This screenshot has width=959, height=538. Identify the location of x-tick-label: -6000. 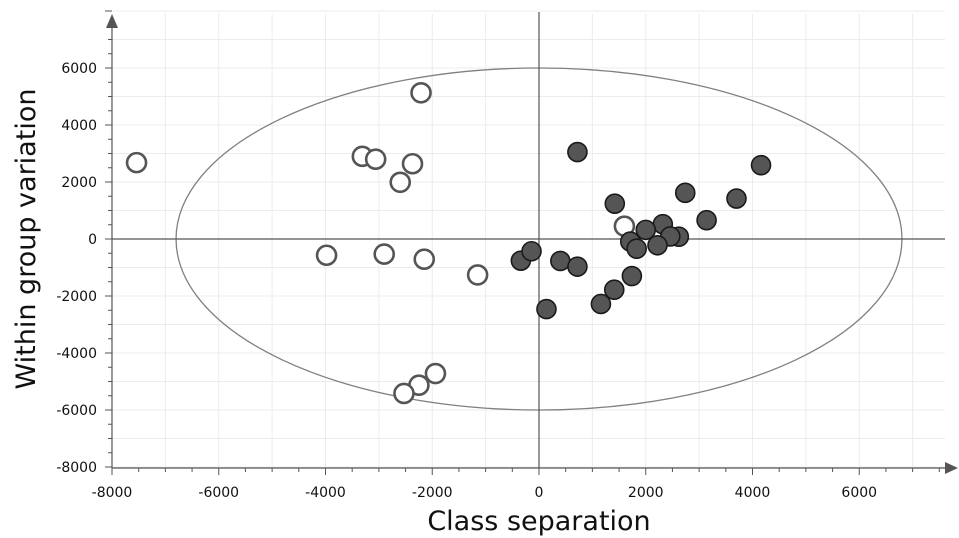
(218, 493).